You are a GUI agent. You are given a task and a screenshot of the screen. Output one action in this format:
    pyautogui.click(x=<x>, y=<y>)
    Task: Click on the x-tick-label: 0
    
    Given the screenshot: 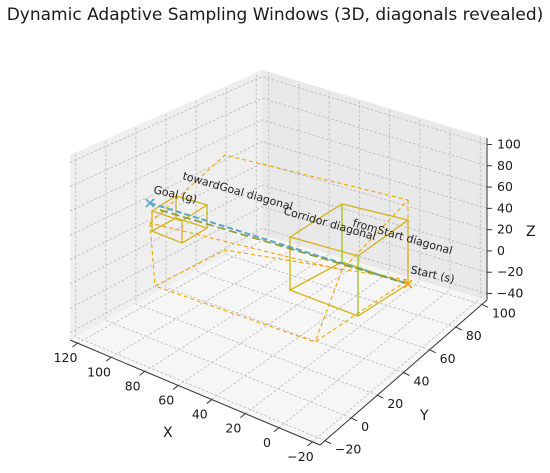 What is the action you would take?
    pyautogui.click(x=267, y=442)
    